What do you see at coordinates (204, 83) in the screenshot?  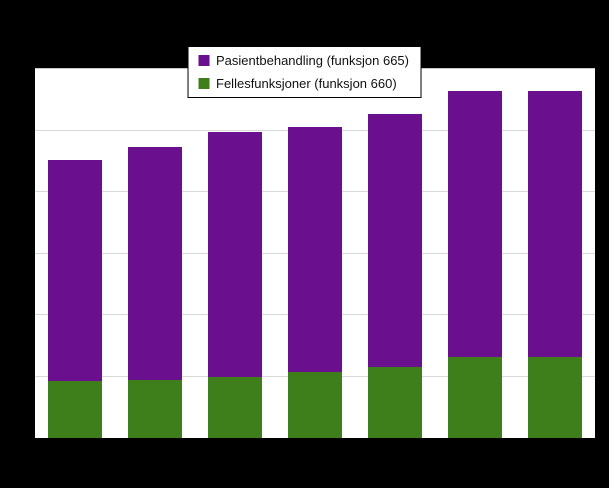 I see `legend-swatch-green-icon` at bounding box center [204, 83].